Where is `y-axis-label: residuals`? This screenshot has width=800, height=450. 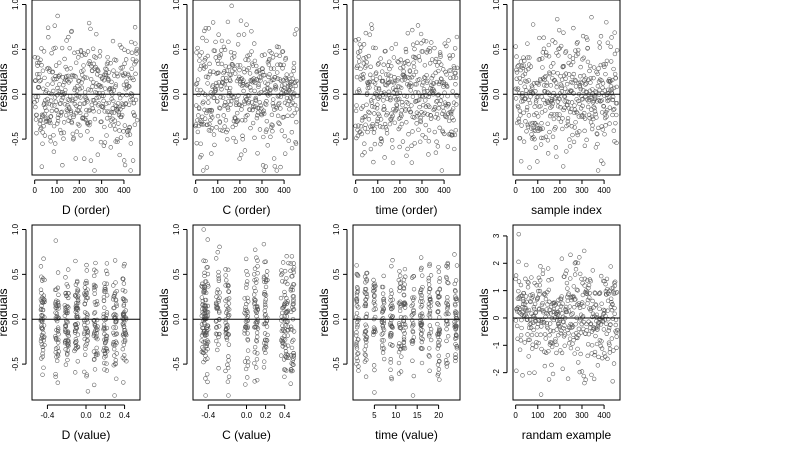 y-axis-label: residuals is located at coordinates (484, 87).